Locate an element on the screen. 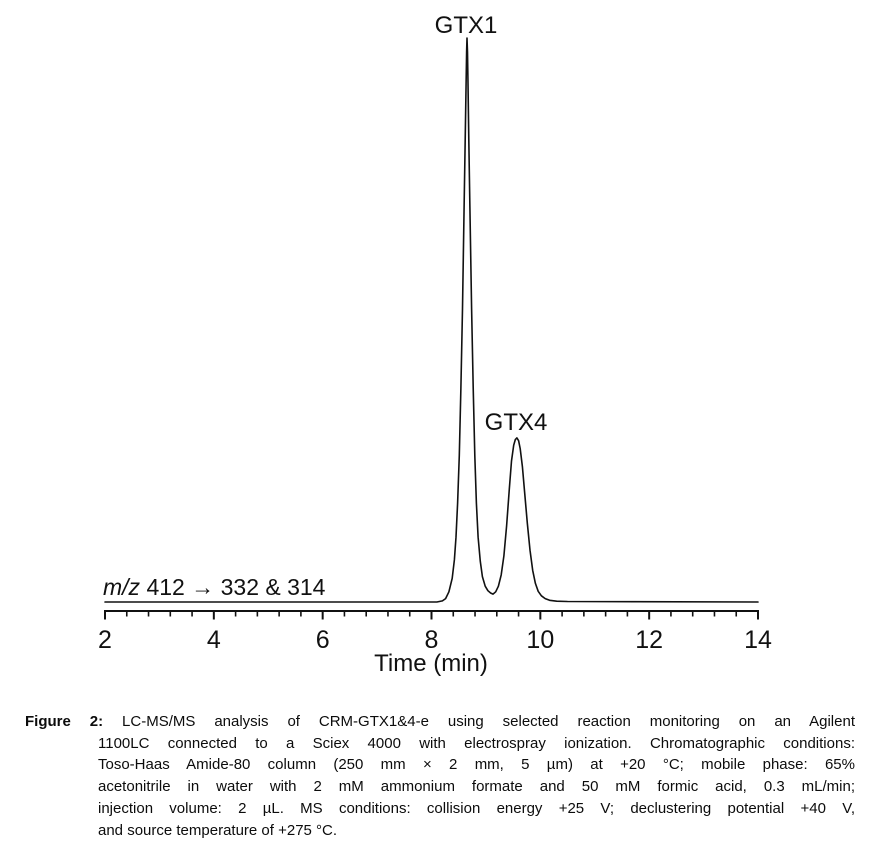  x-axis-title: Time (min) is located at coordinates (431, 663).